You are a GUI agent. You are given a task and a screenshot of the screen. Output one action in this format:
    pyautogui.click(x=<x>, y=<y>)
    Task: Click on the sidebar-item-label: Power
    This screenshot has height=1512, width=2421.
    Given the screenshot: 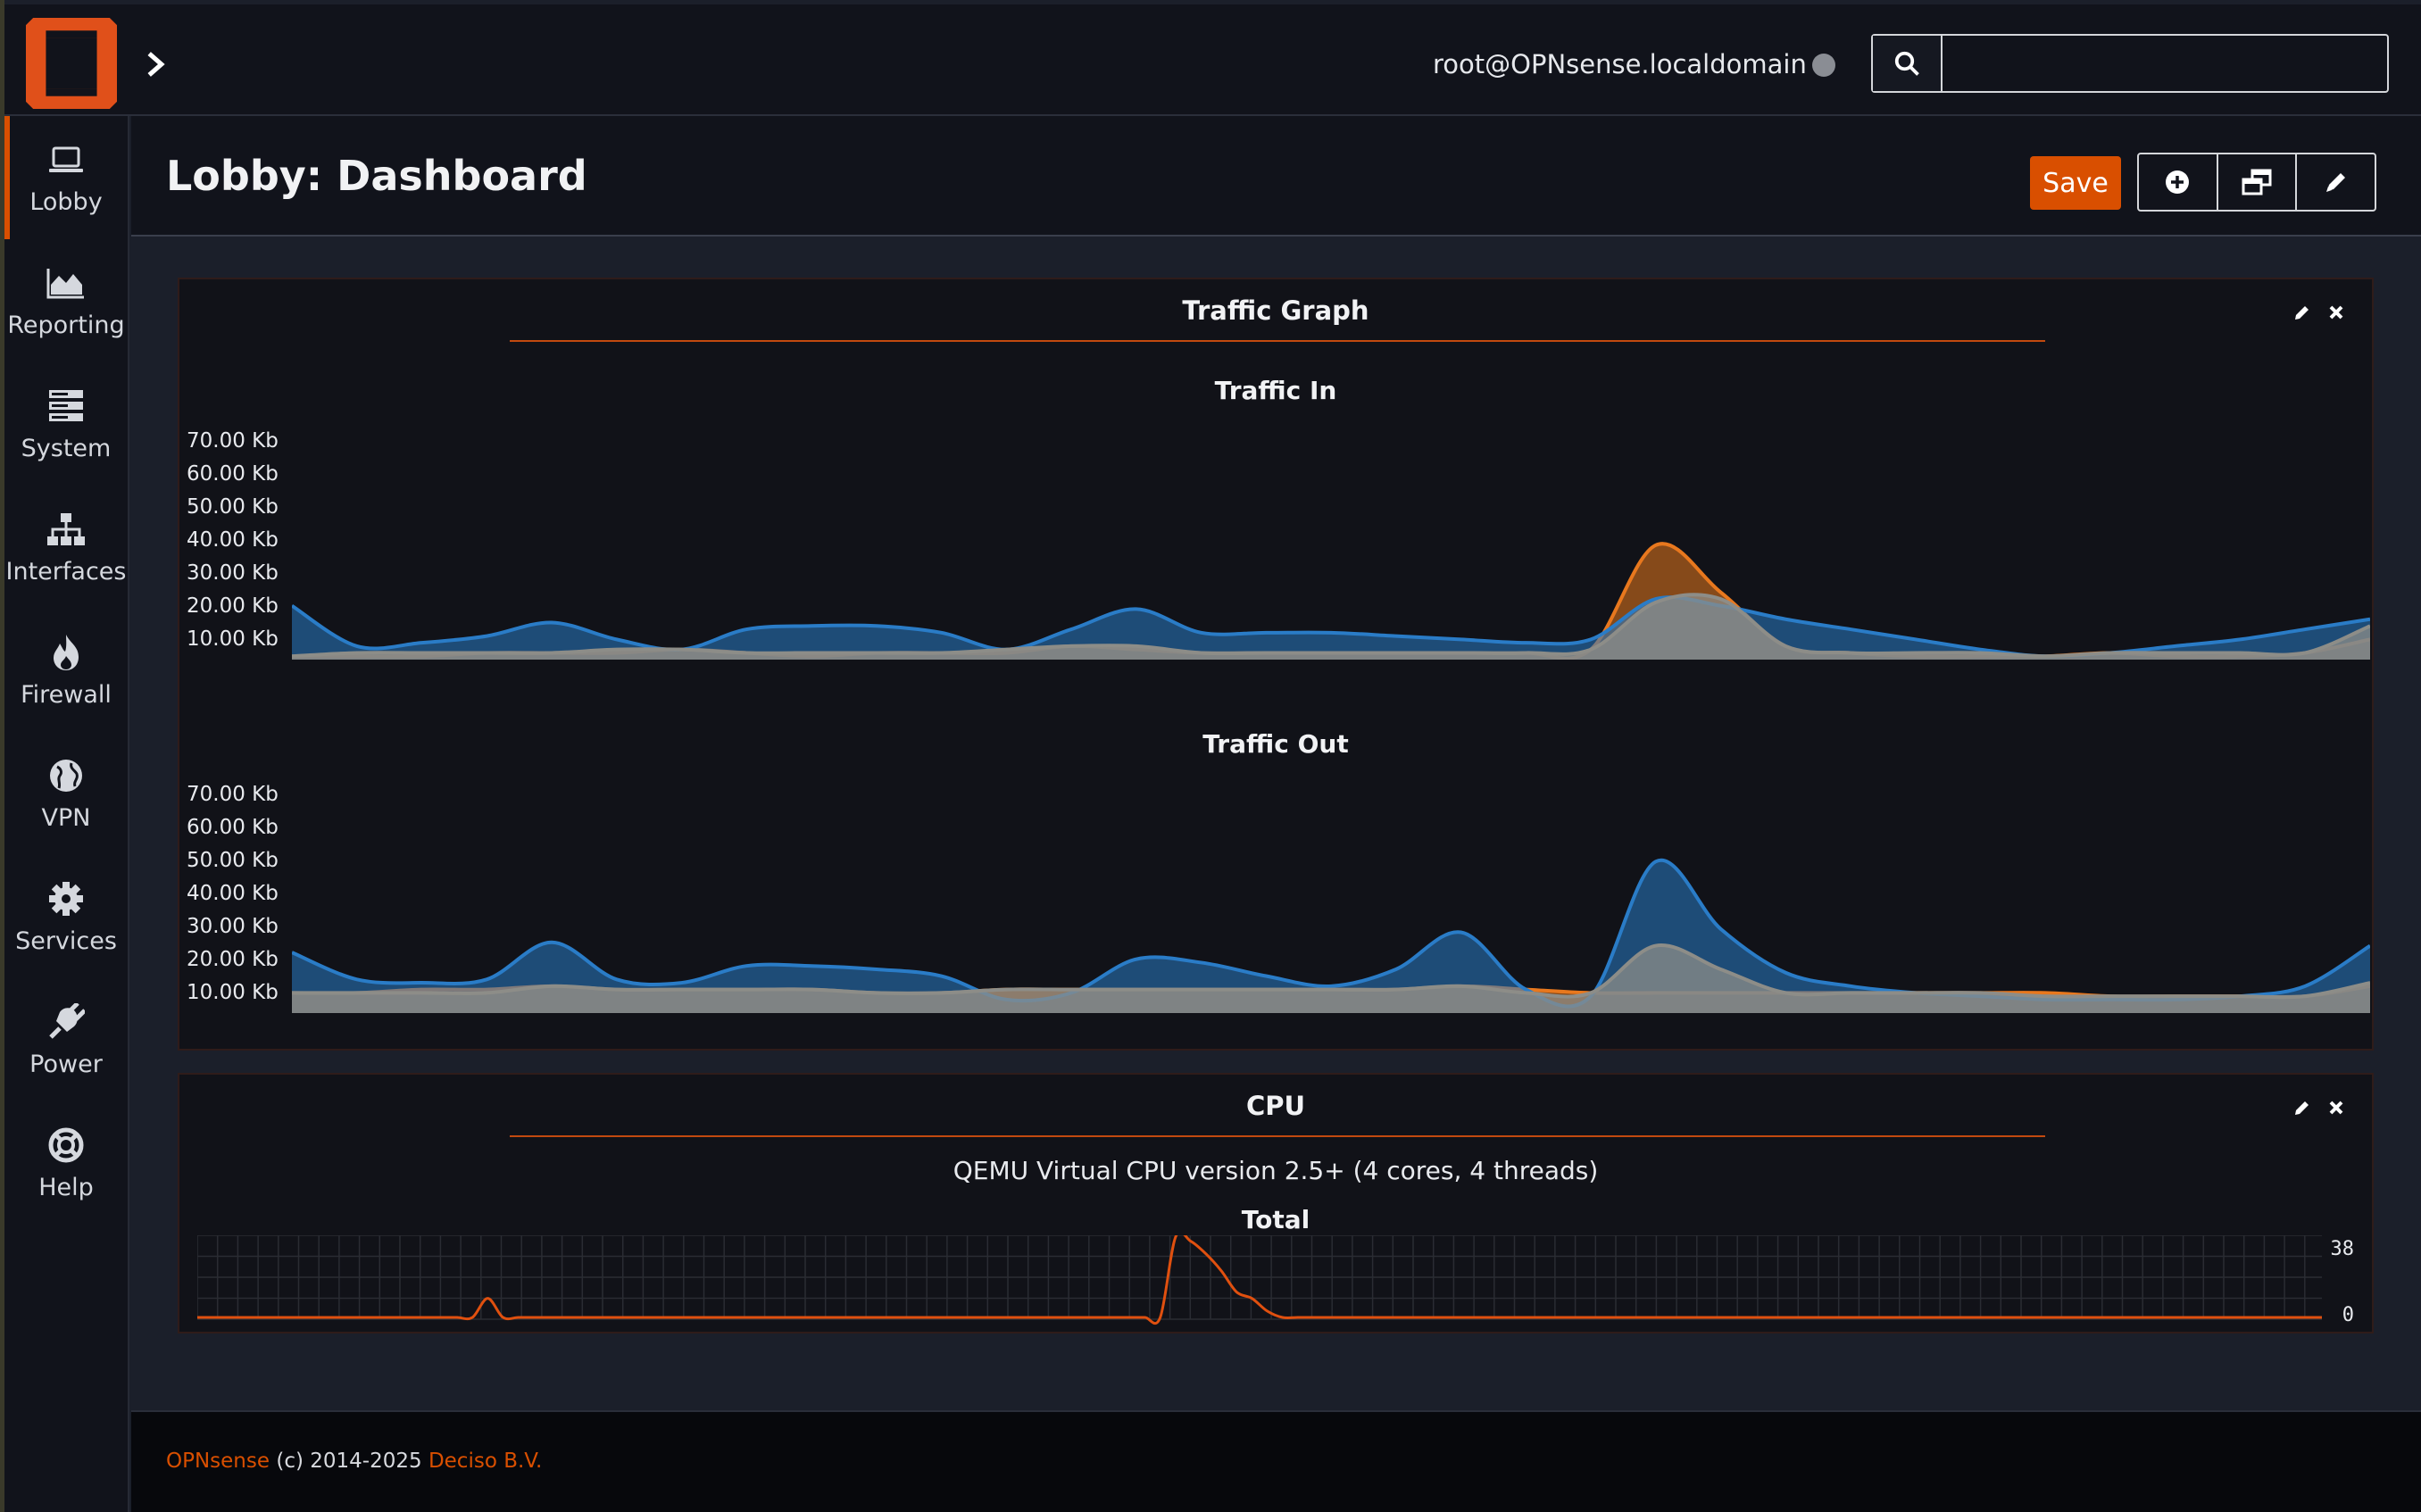 What is the action you would take?
    pyautogui.click(x=66, y=1064)
    